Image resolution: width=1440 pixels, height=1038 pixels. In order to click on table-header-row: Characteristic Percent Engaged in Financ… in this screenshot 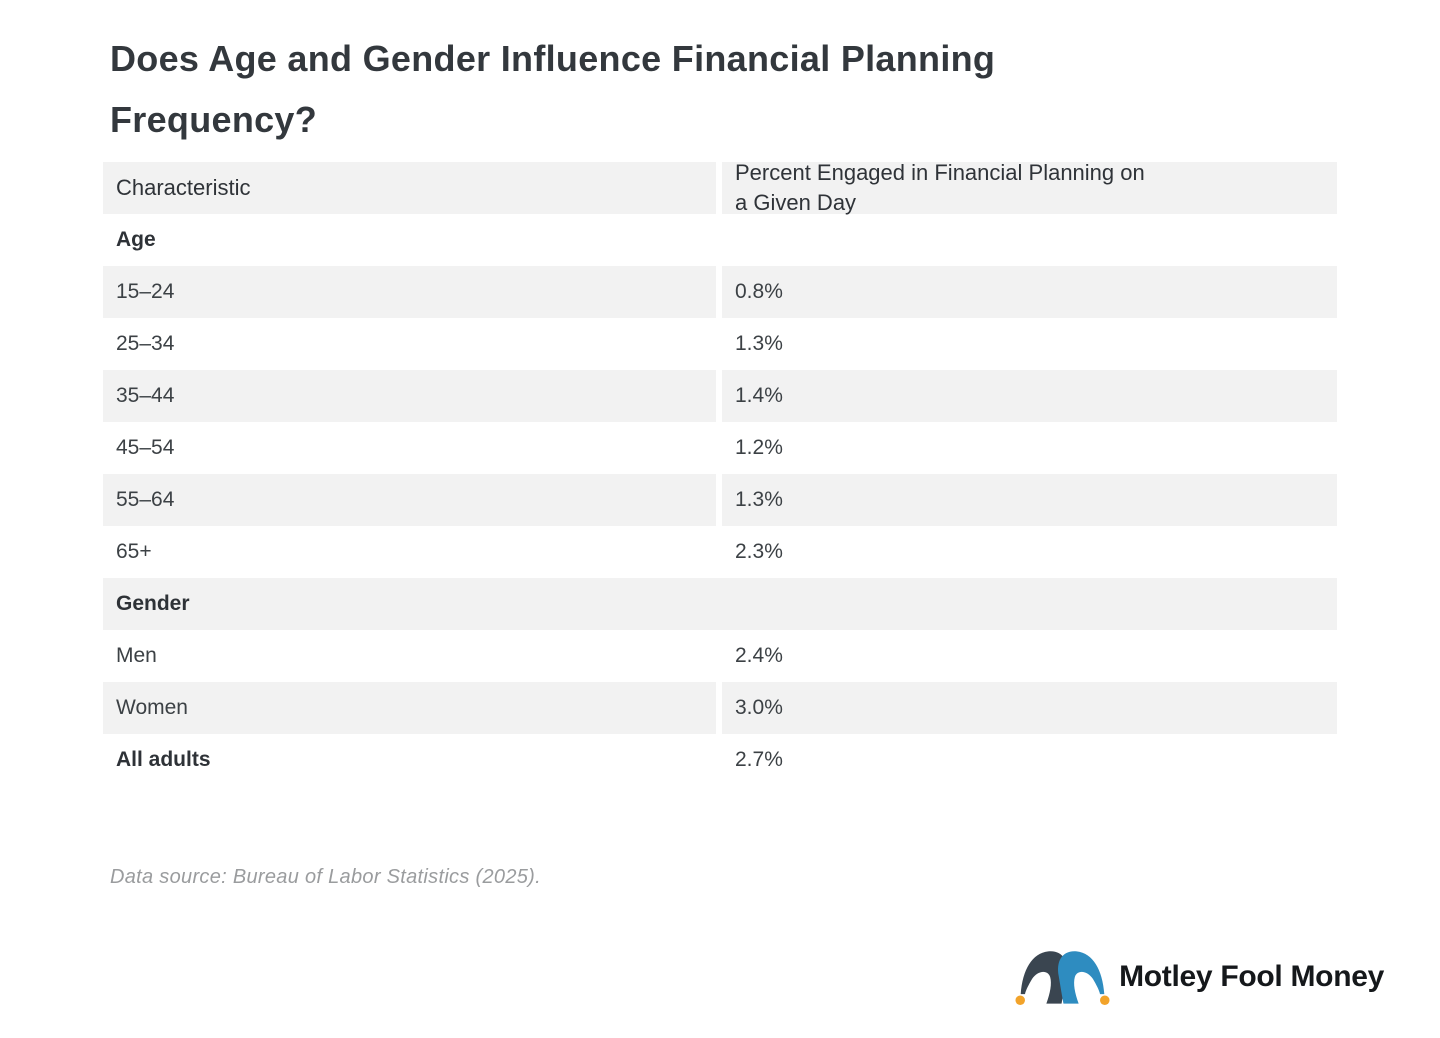, I will do `click(720, 187)`.